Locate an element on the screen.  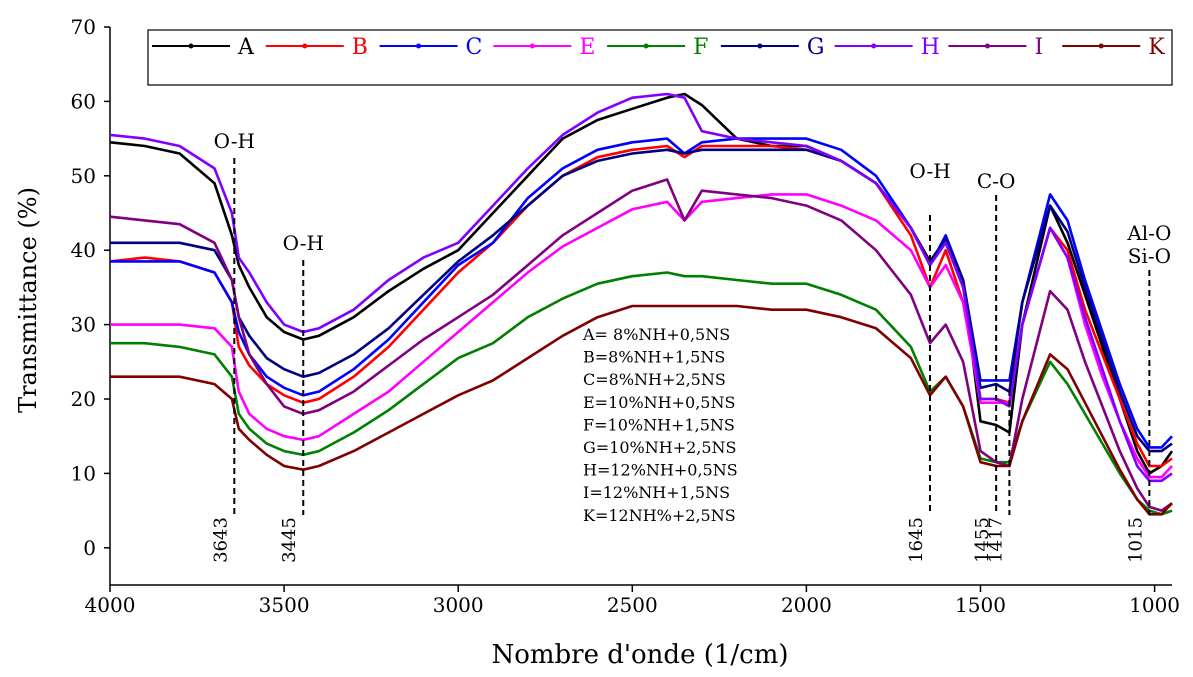
y-tick-label: 50 is located at coordinates (83, 176).